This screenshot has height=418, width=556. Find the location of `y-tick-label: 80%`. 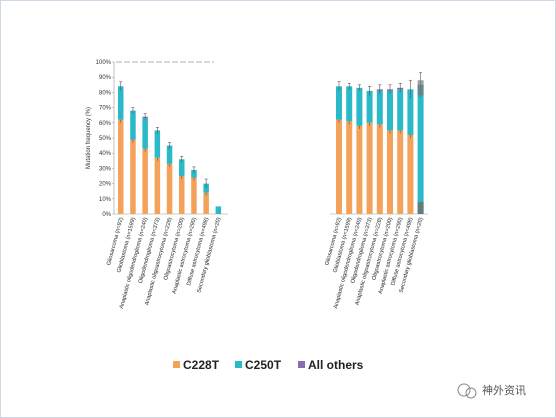

y-tick-label: 80% is located at coordinates (105, 93).